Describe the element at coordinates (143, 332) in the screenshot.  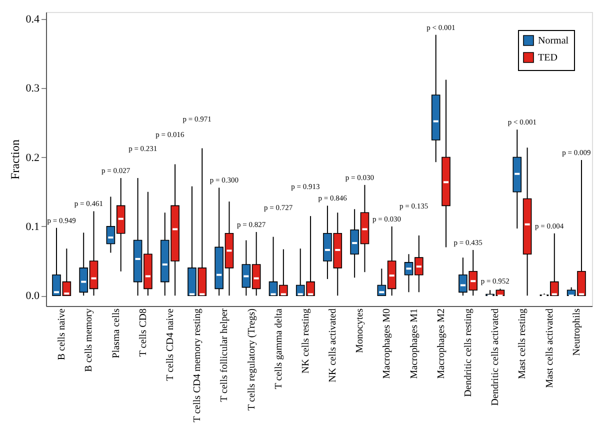
I see `x-tick-label: T cells CD8` at that location.